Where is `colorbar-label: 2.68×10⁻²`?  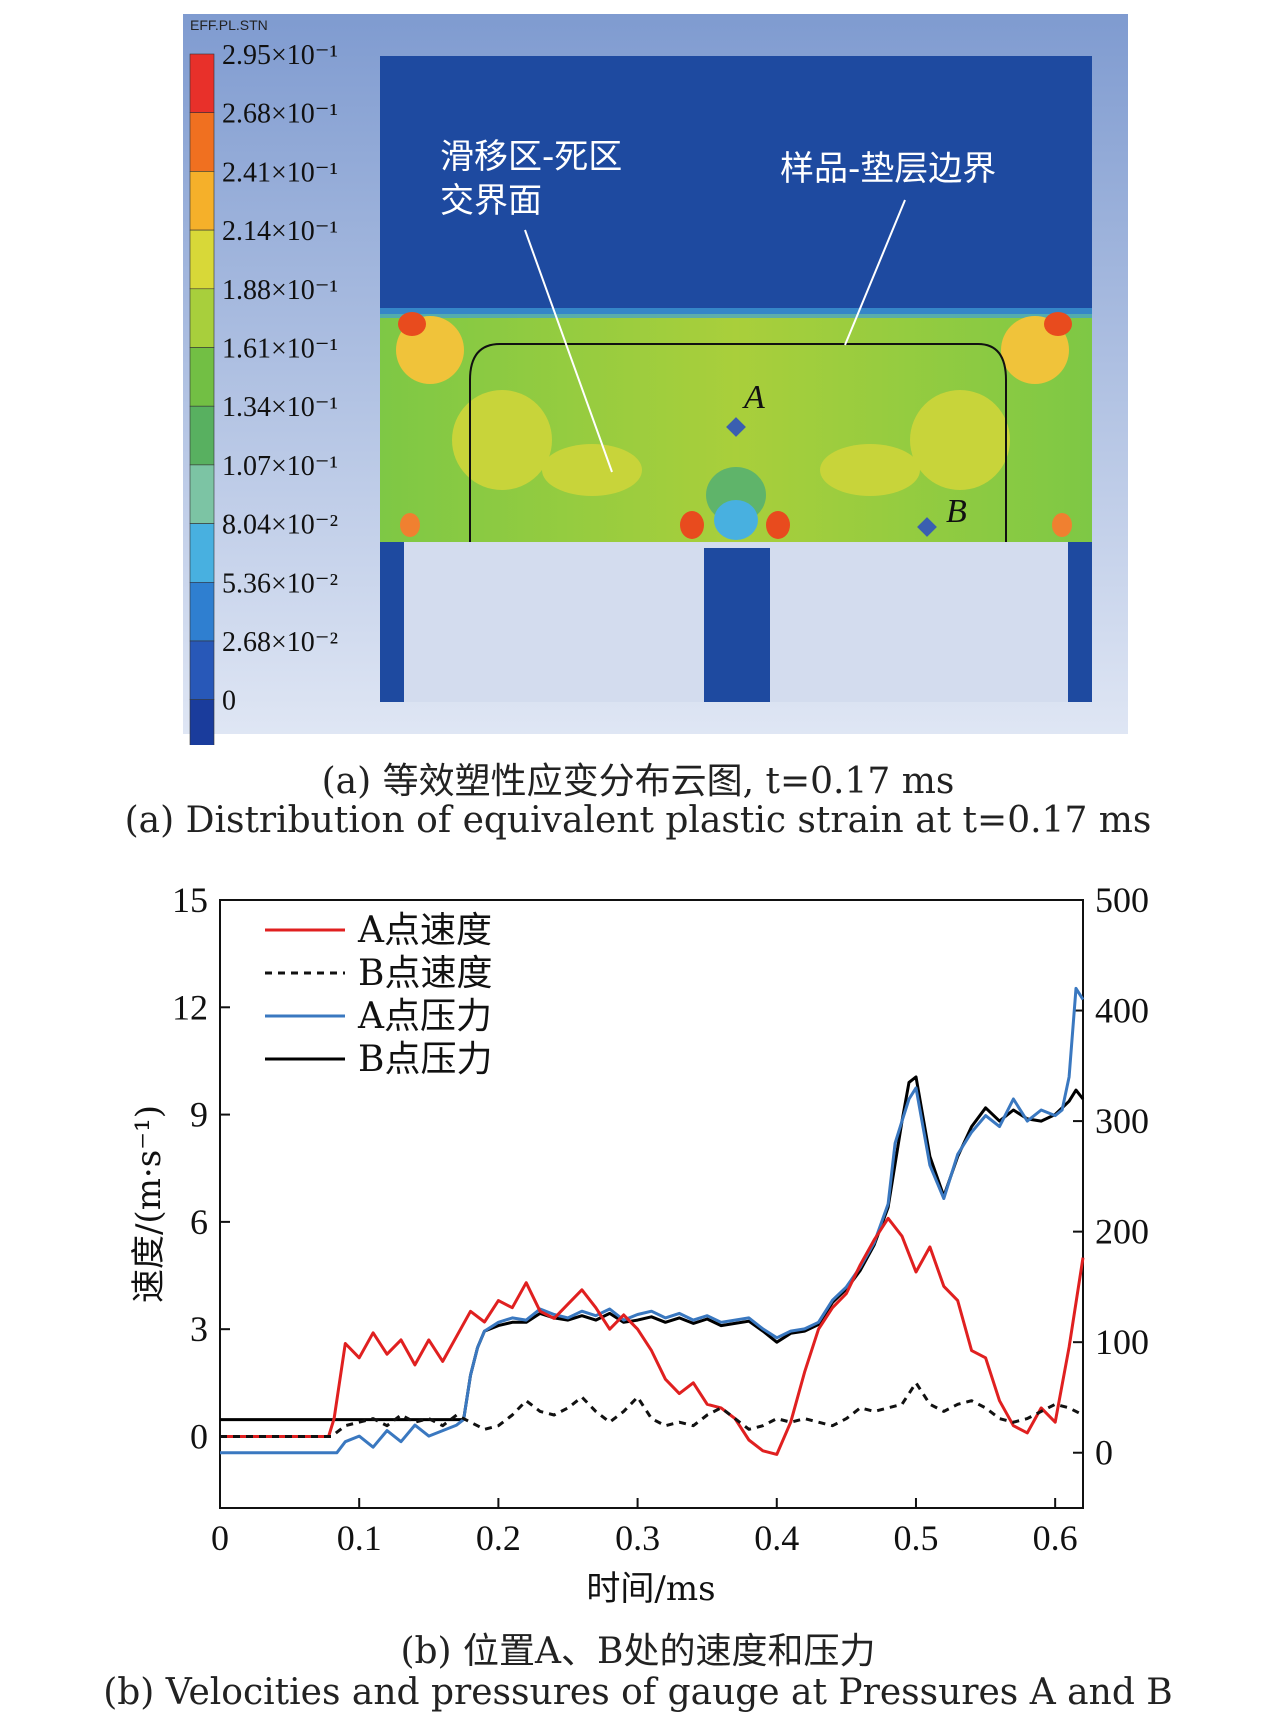 colorbar-label: 2.68×10⁻² is located at coordinates (280, 642).